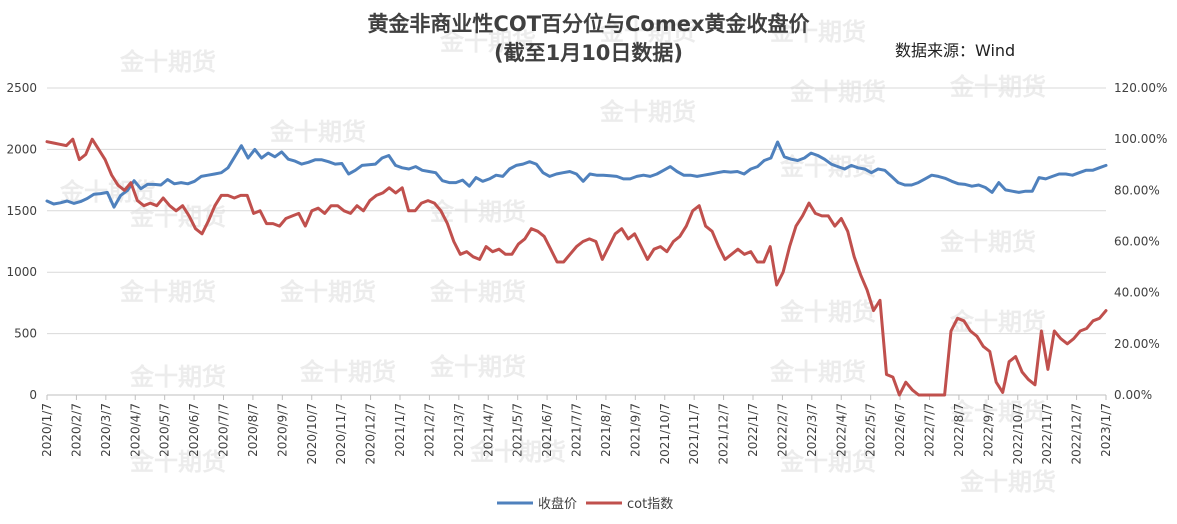 The image size is (1177, 524). I want to click on x-axis-tick-label: 2021/3/7, so click(459, 430).